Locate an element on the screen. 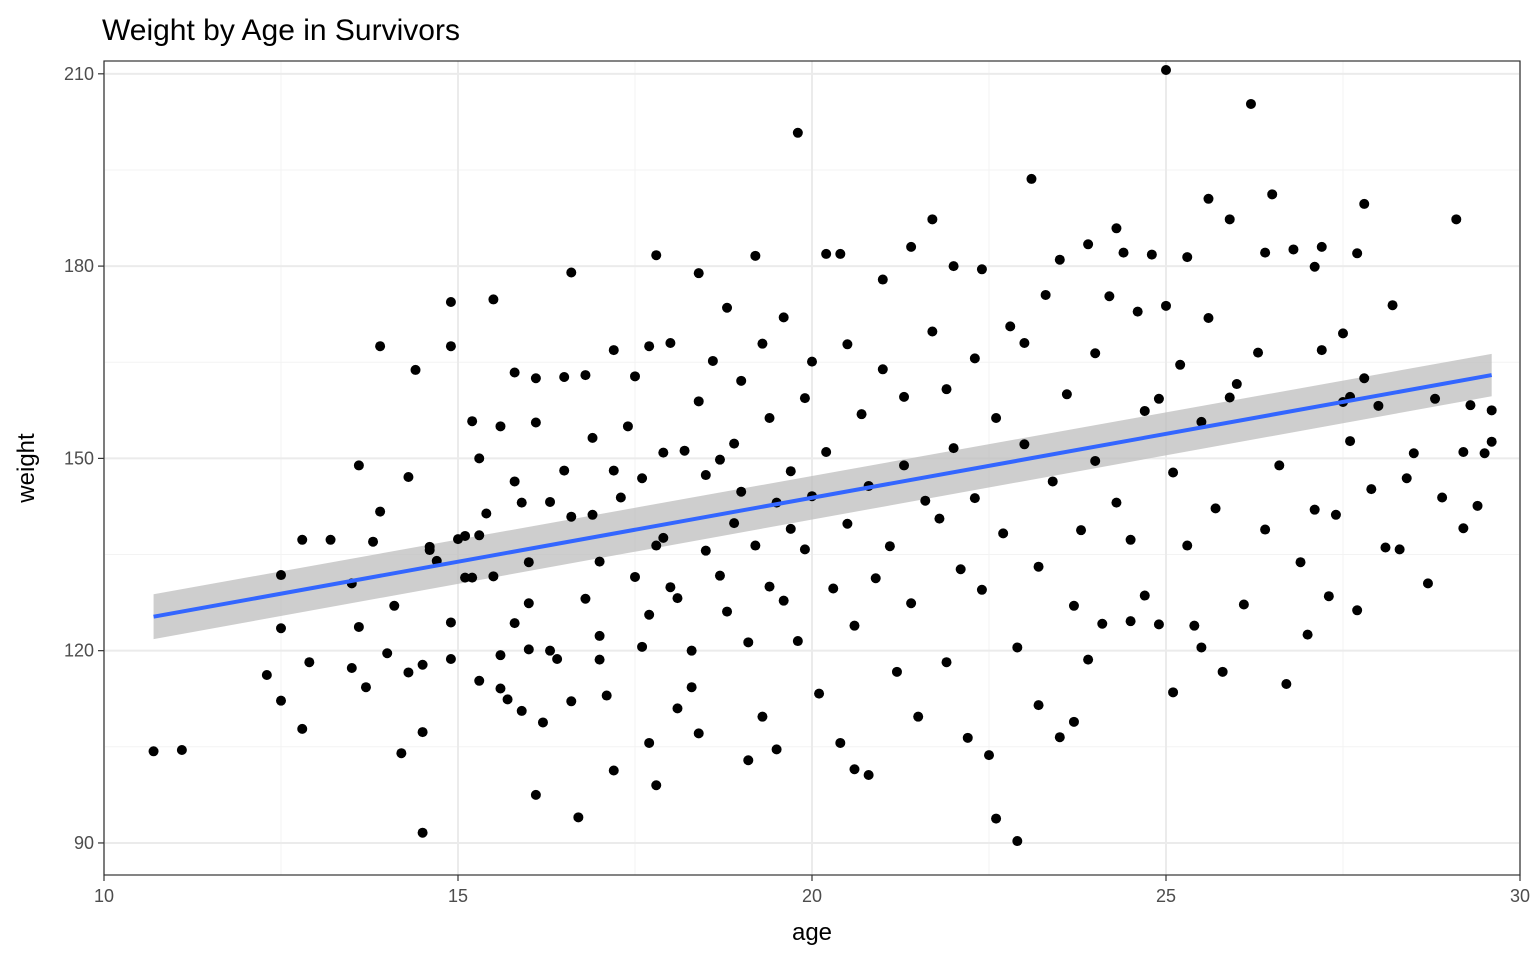 This screenshot has width=1536, height=960. y-axis-title: weight is located at coordinates (26, 468).